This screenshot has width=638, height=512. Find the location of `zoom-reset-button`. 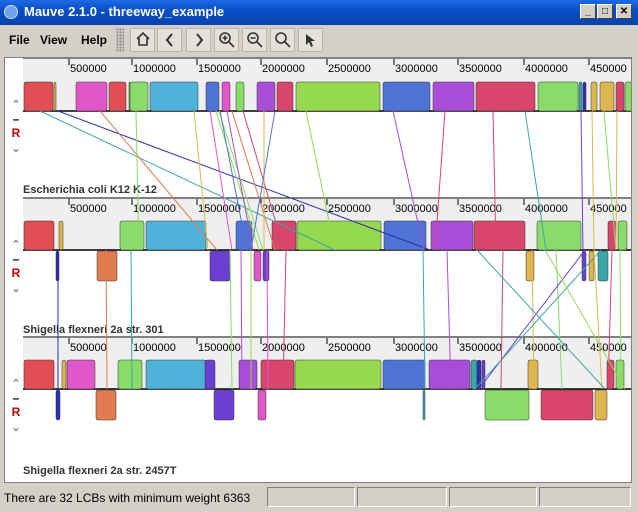

zoom-reset-button is located at coordinates (282, 40).